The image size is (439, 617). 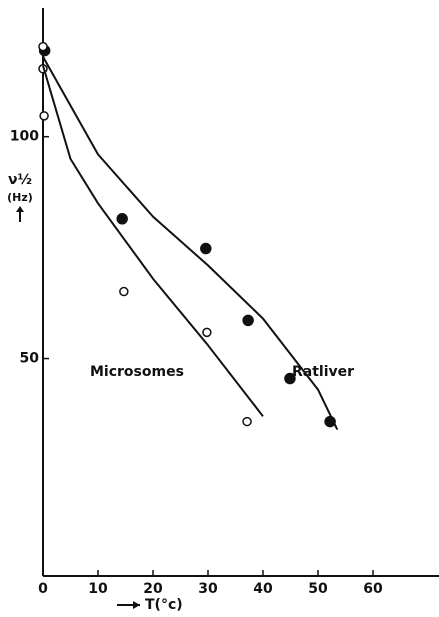 What do you see at coordinates (323, 372) in the screenshot?
I see `annotation: Ratliver` at bounding box center [323, 372].